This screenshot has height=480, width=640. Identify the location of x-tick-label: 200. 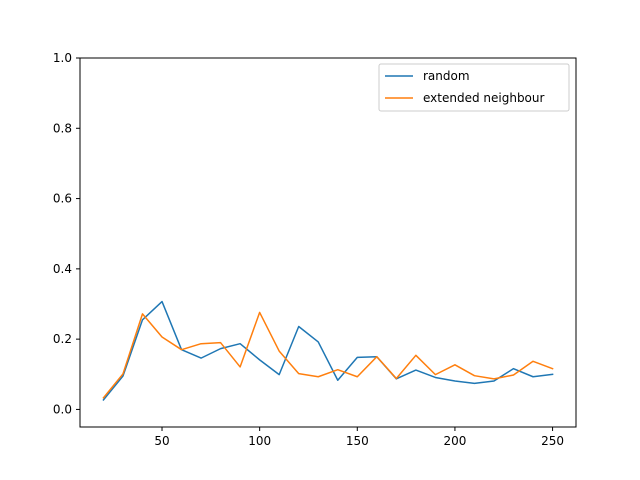
(454, 441).